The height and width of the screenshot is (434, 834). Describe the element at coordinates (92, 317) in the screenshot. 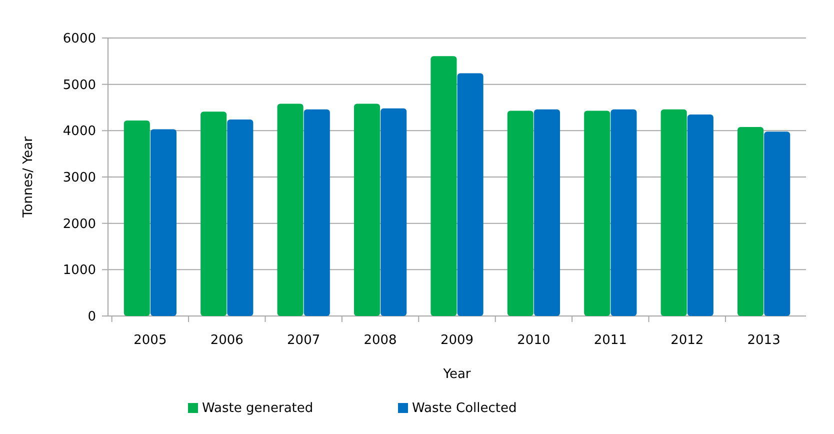

I see `y-tick-label: 0` at that location.